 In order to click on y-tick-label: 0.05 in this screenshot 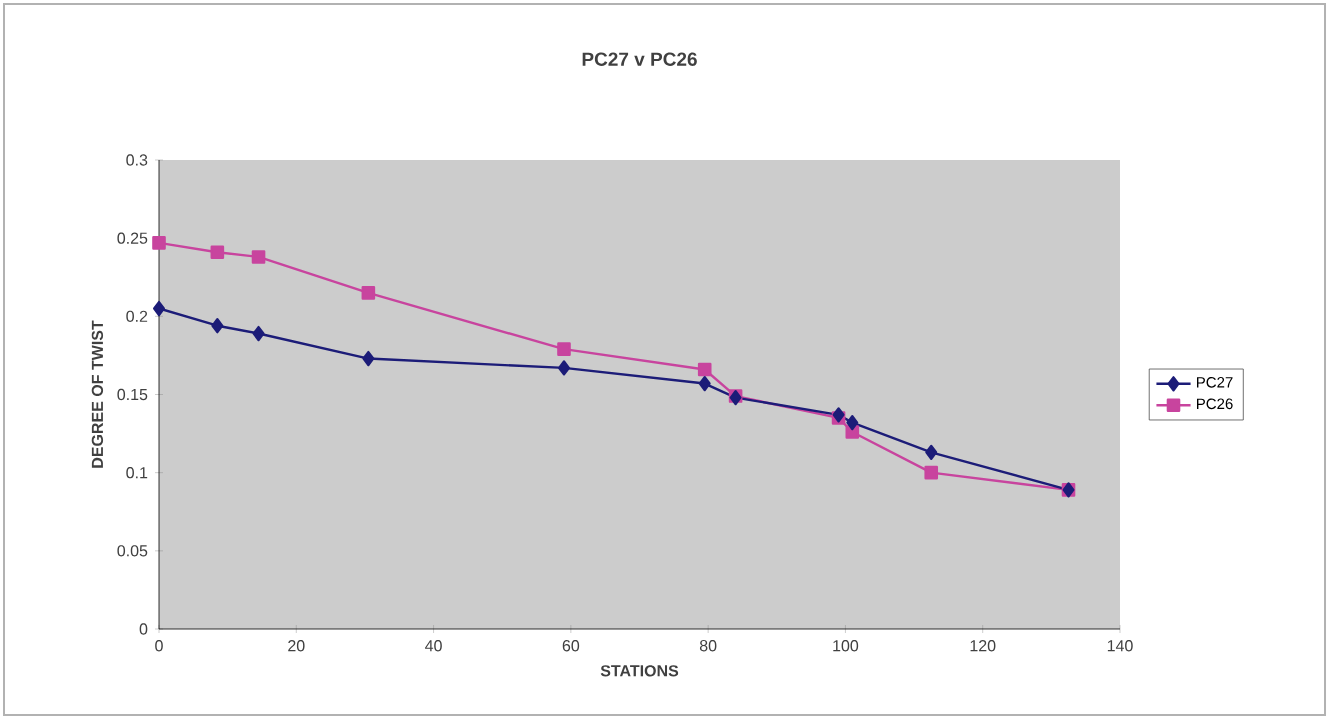, I will do `click(132, 551)`.